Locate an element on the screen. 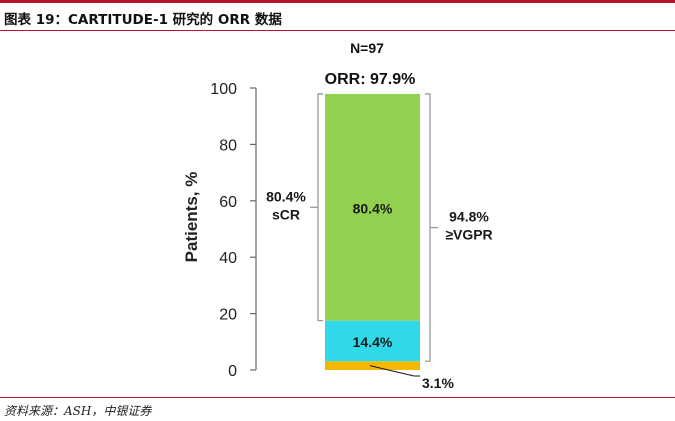  y-tick-label: 40 is located at coordinates (228, 258).